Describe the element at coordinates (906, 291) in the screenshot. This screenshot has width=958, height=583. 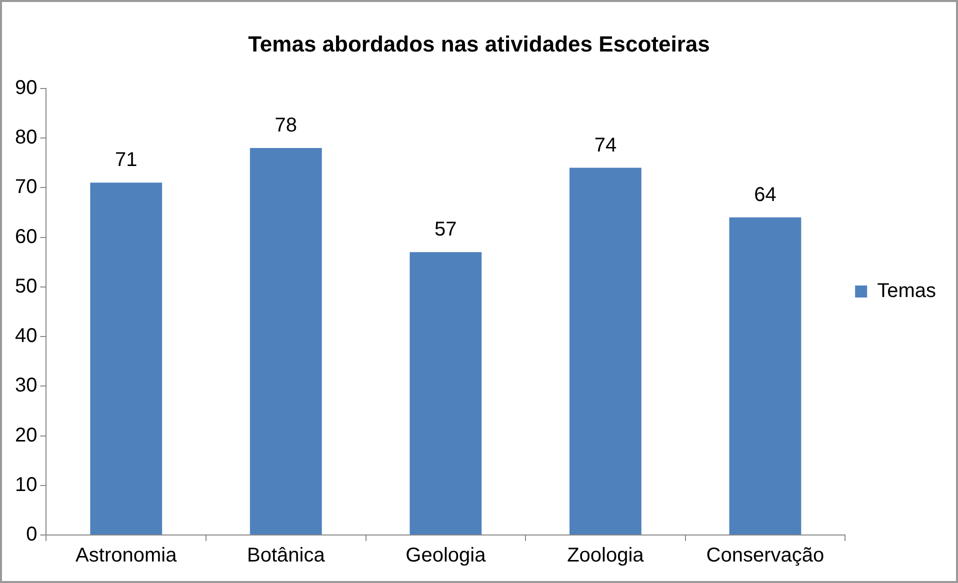
I see `legend-label: Temas` at that location.